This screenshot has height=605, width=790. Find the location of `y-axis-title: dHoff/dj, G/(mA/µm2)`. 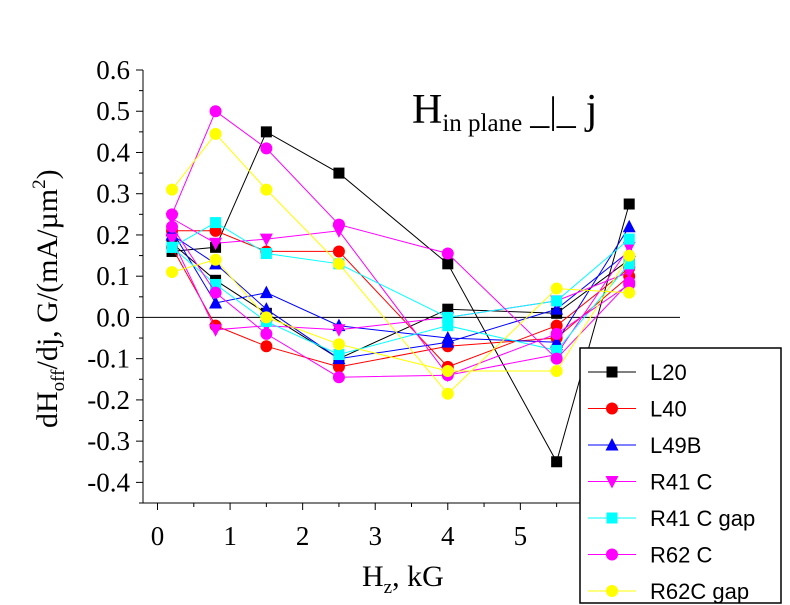

y-axis-title: dHoff/dj, G/(mA/µm2) is located at coordinates (49, 298).